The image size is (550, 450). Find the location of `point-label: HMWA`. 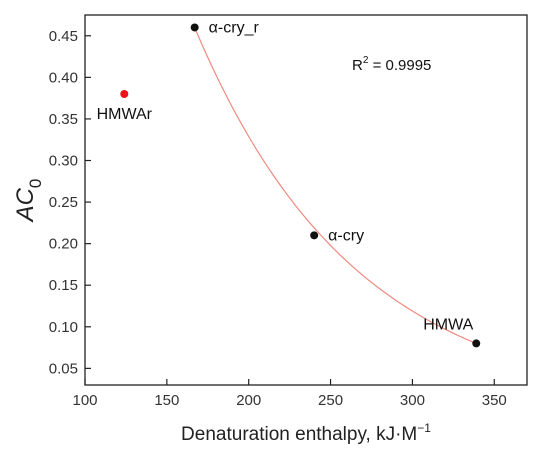

point-label: HMWA is located at coordinates (448, 324).